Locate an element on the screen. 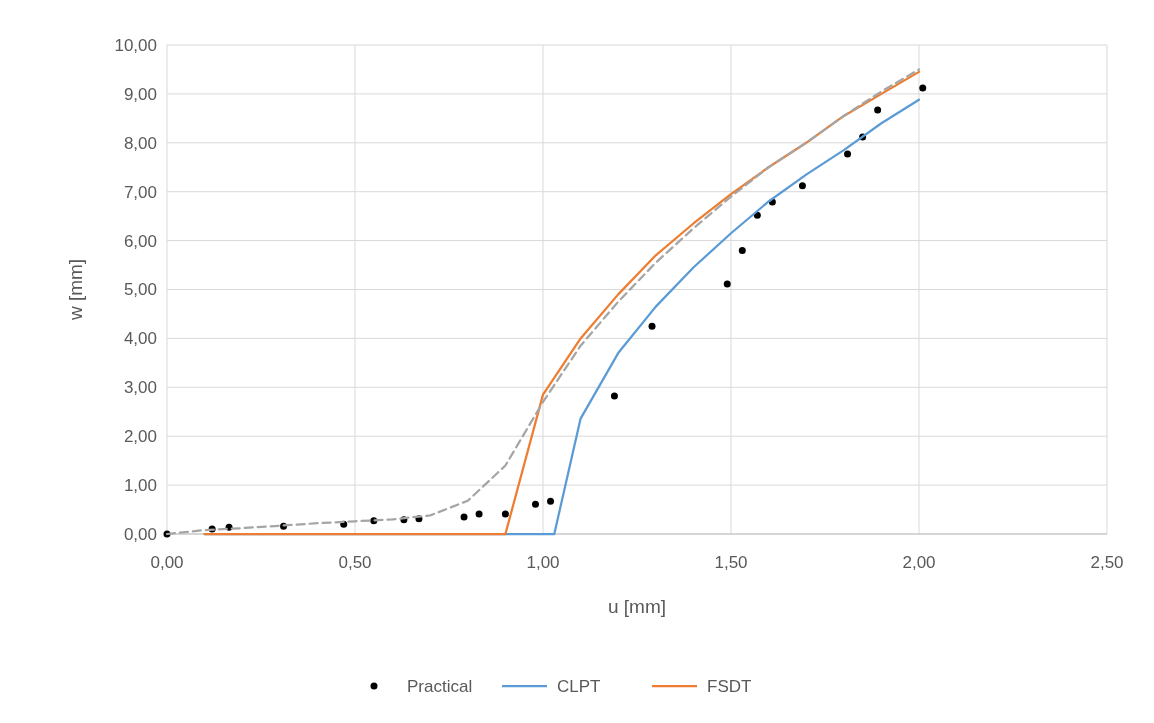 This screenshot has width=1154, height=723. y-tick-label: 2,00 is located at coordinates (140, 437).